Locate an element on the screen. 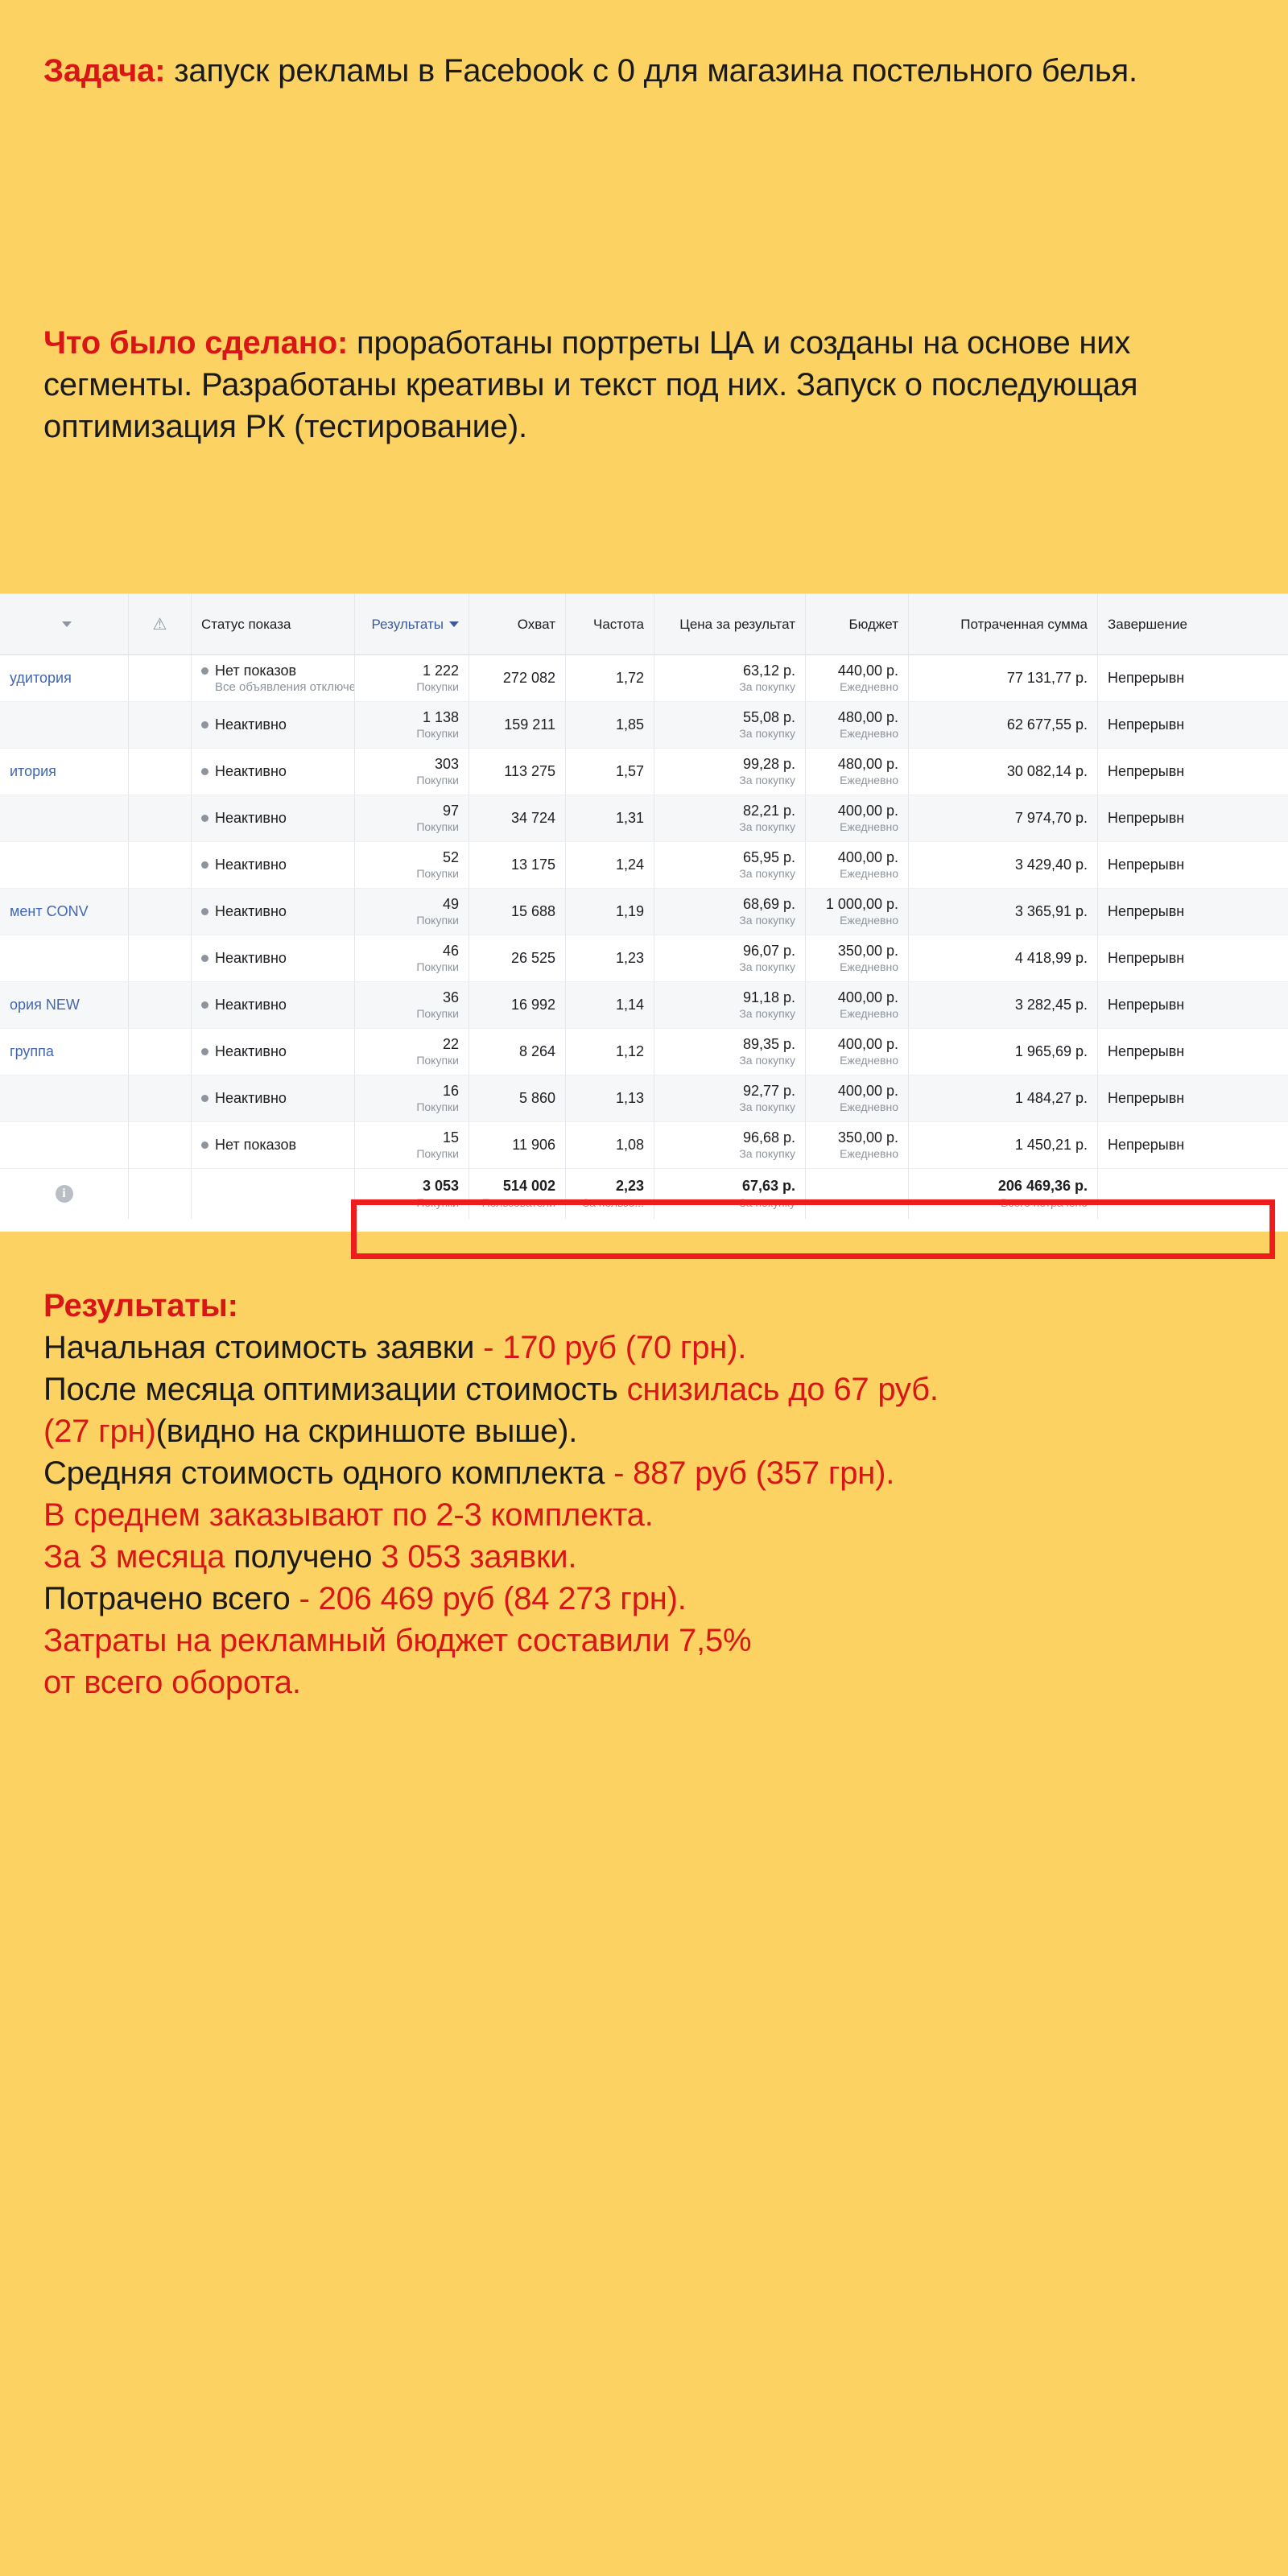 This screenshot has width=1288, height=2576. row-spent-cell: 3 282,45 р. is located at coordinates (1003, 1005).